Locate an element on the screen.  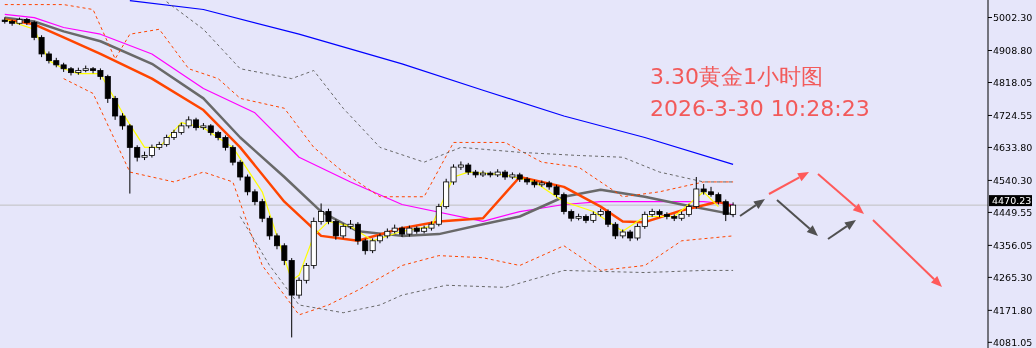
y-tick-label: 4449.55 is located at coordinates (1013, 212).